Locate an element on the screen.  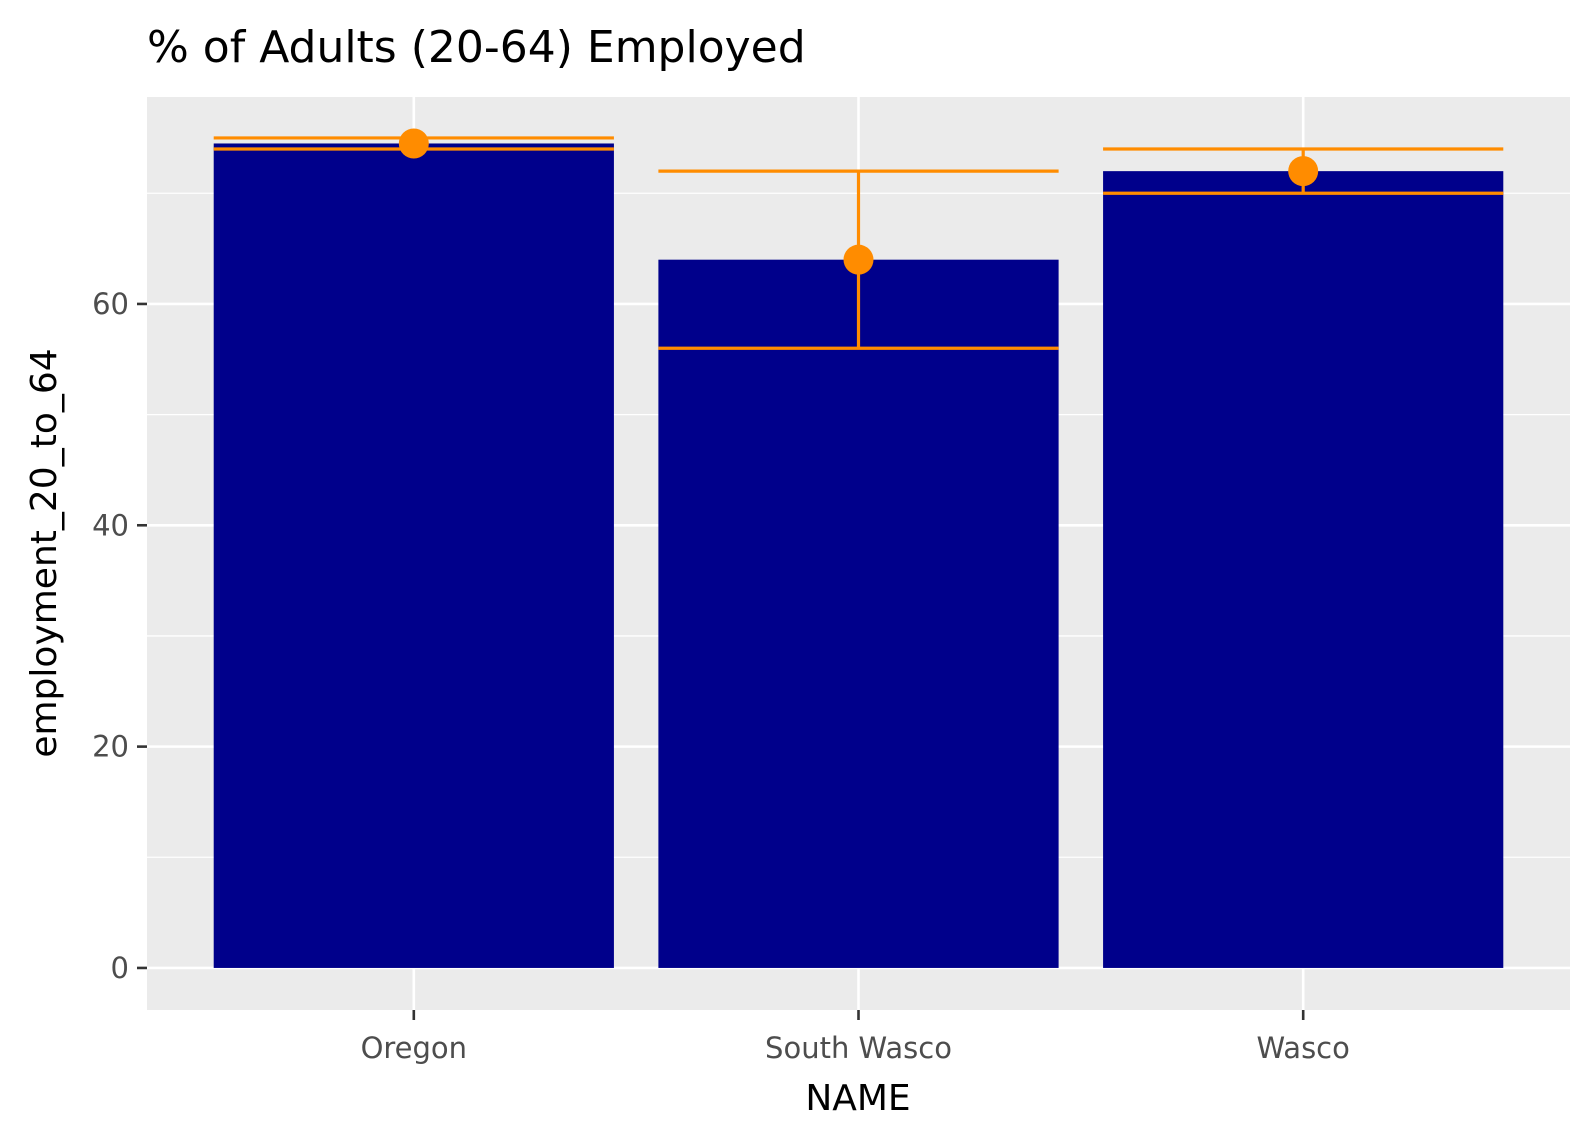
y-tick-label: 0 is located at coordinates (120, 968).